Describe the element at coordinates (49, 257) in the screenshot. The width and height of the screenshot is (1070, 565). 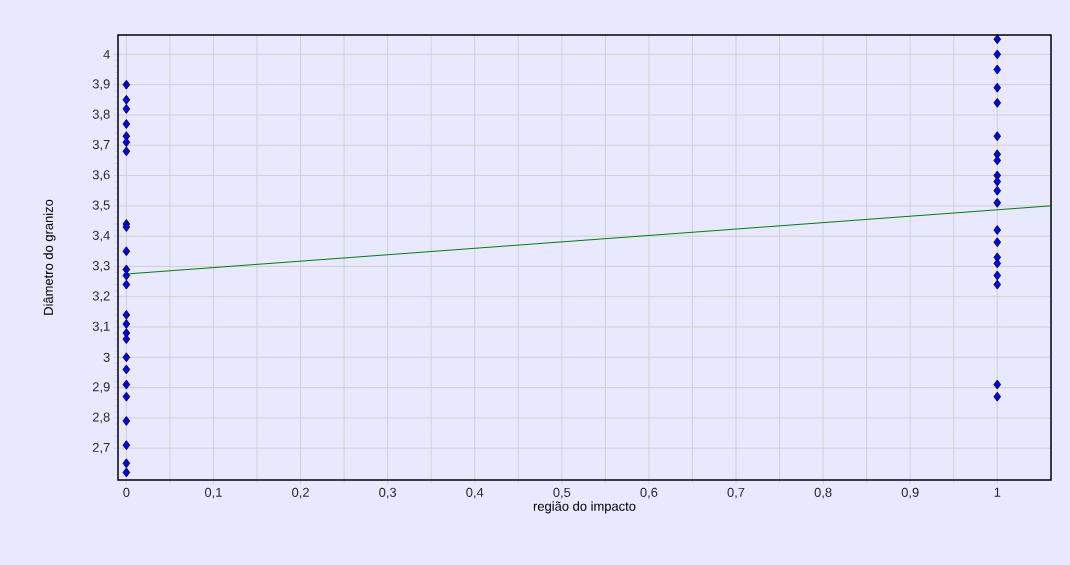
I see `y-axis-title: Diâmetro do granizo` at that location.